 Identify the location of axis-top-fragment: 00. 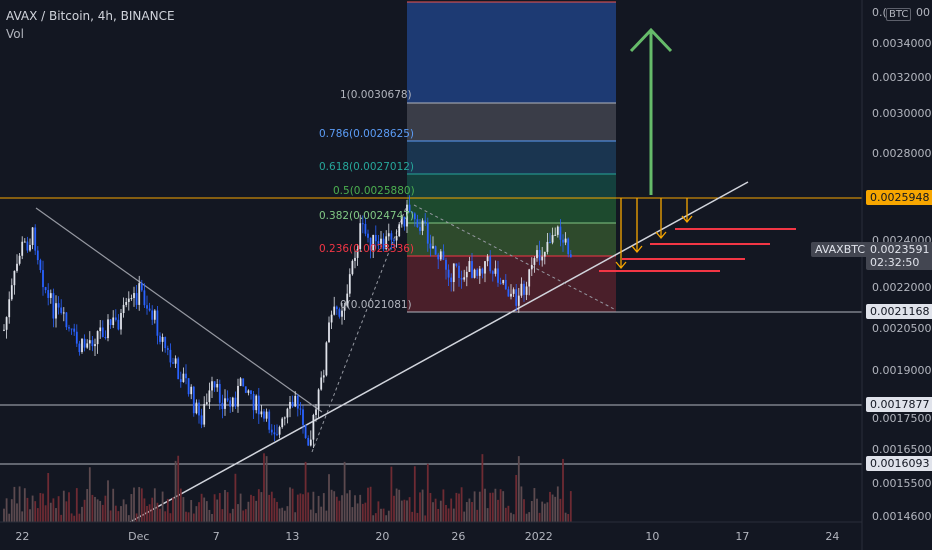
(923, 12).